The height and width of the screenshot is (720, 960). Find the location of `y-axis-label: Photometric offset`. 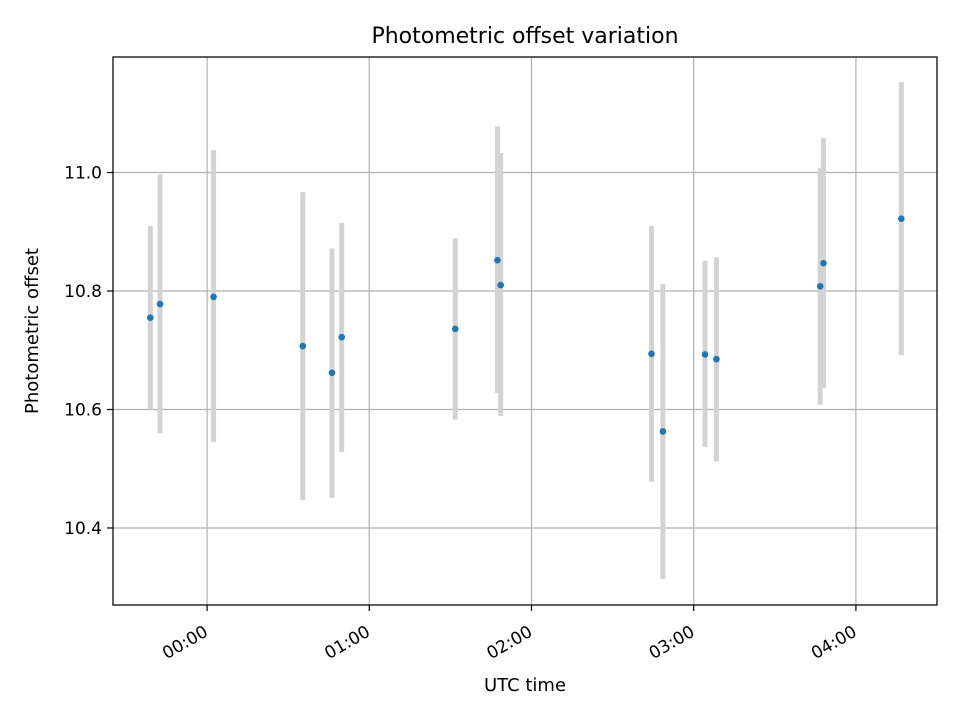

y-axis-label: Photometric offset is located at coordinates (32, 331).